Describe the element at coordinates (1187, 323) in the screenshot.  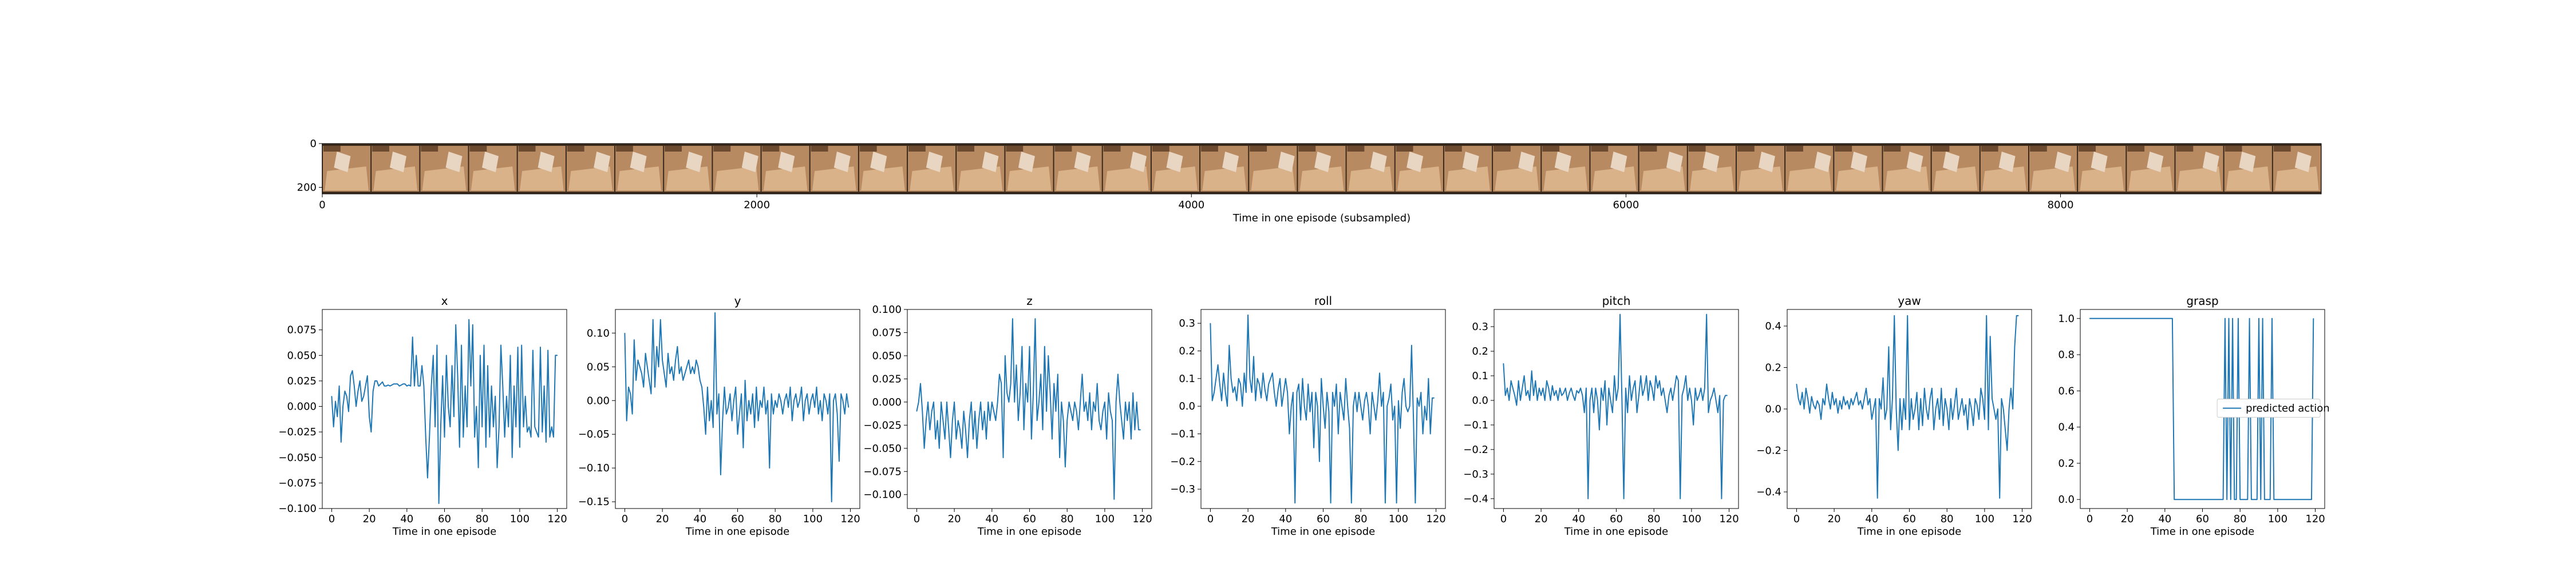
I see `ytick-label: 0.3` at that location.